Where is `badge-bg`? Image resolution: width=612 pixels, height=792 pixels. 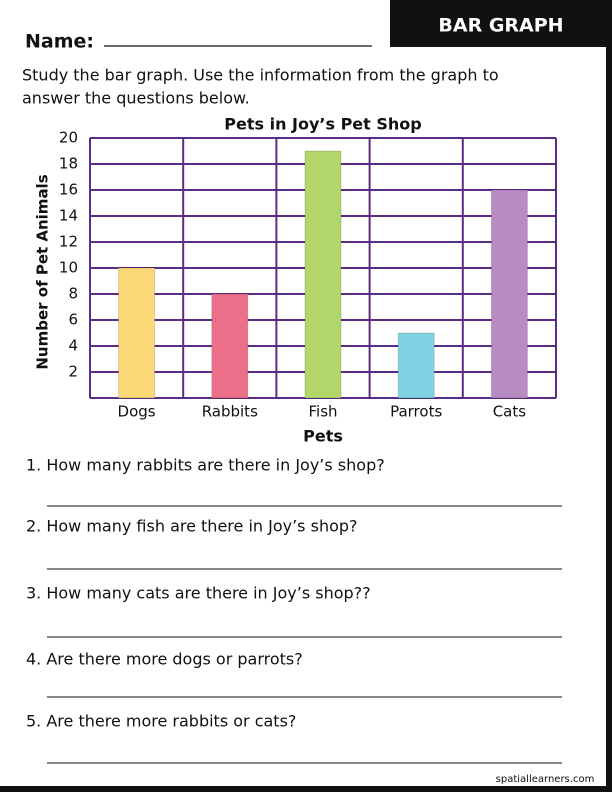 badge-bg is located at coordinates (501, 23).